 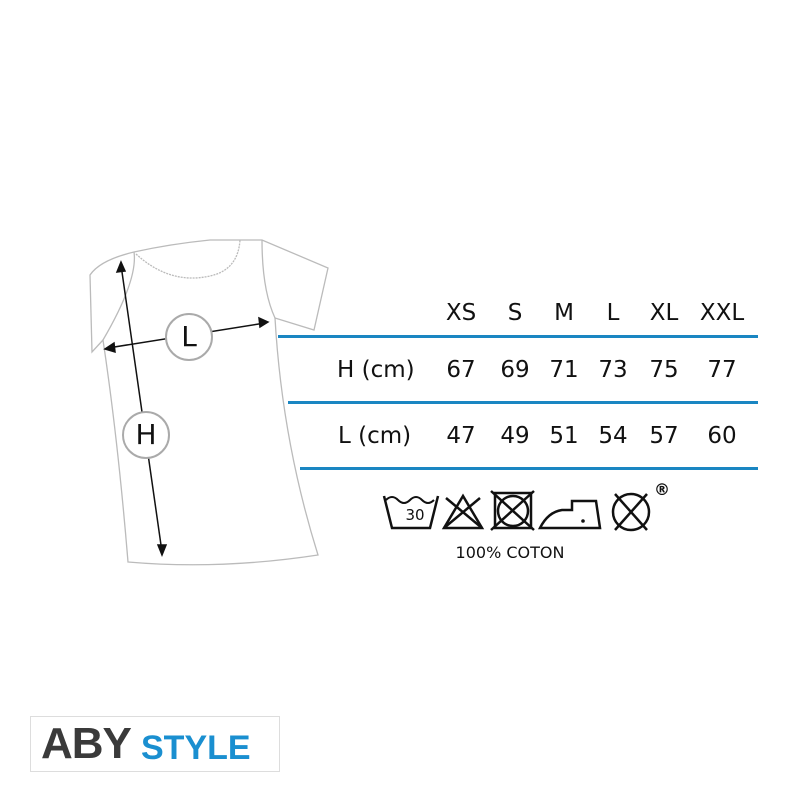 I want to click on size-header: L, so click(x=613, y=313).